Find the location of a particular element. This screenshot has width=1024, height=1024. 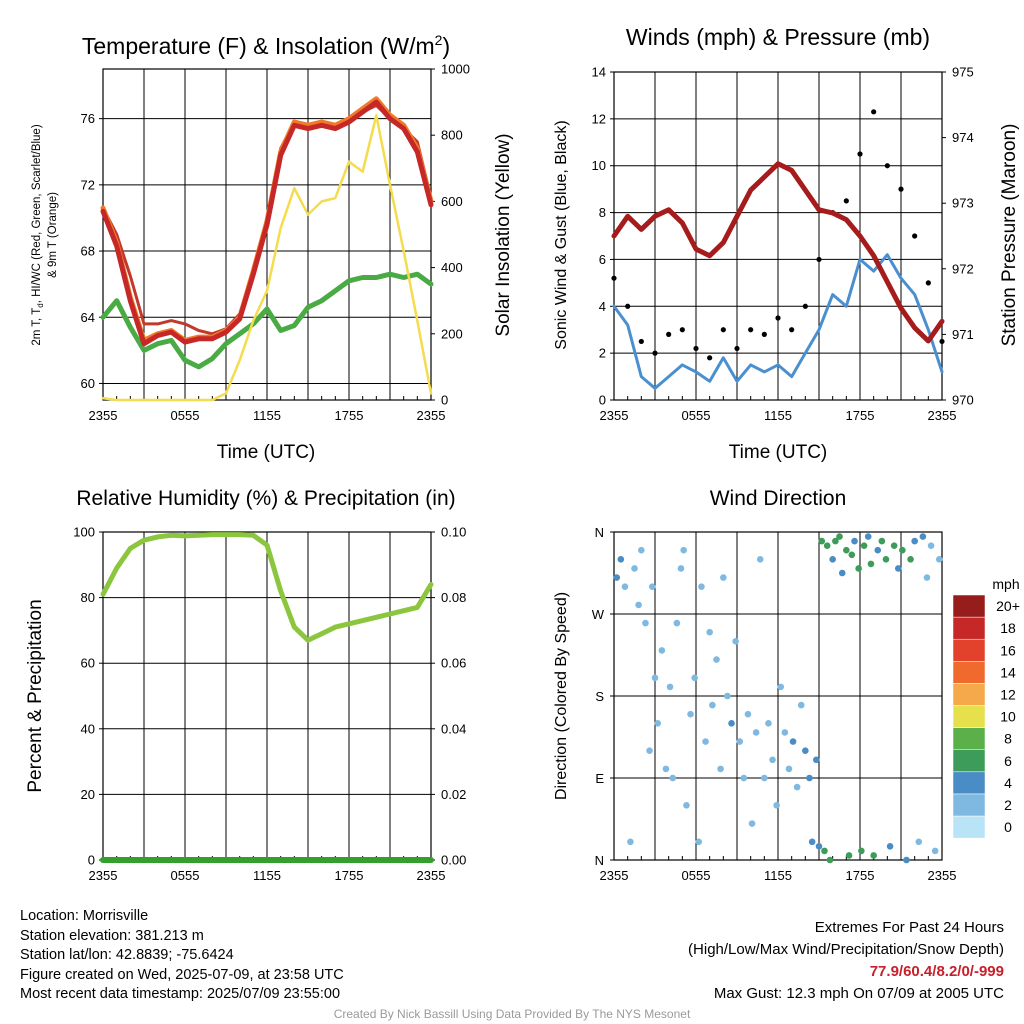

temperature-ytick-label: 72 is located at coordinates (88, 184).